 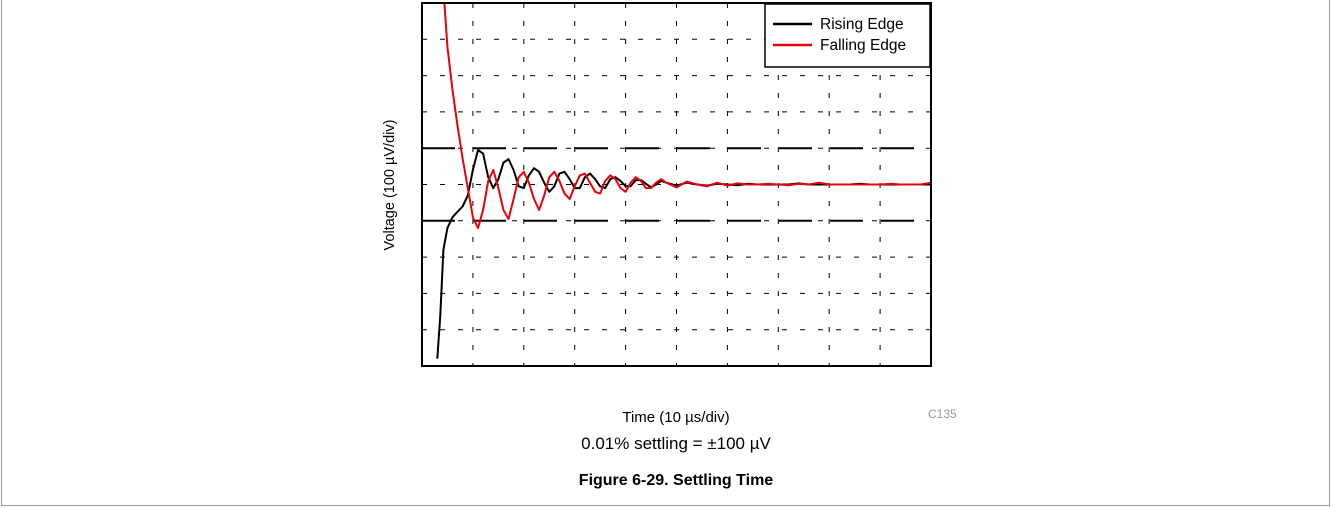 What do you see at coordinates (942, 414) in the screenshot?
I see `figure-code: C135` at bounding box center [942, 414].